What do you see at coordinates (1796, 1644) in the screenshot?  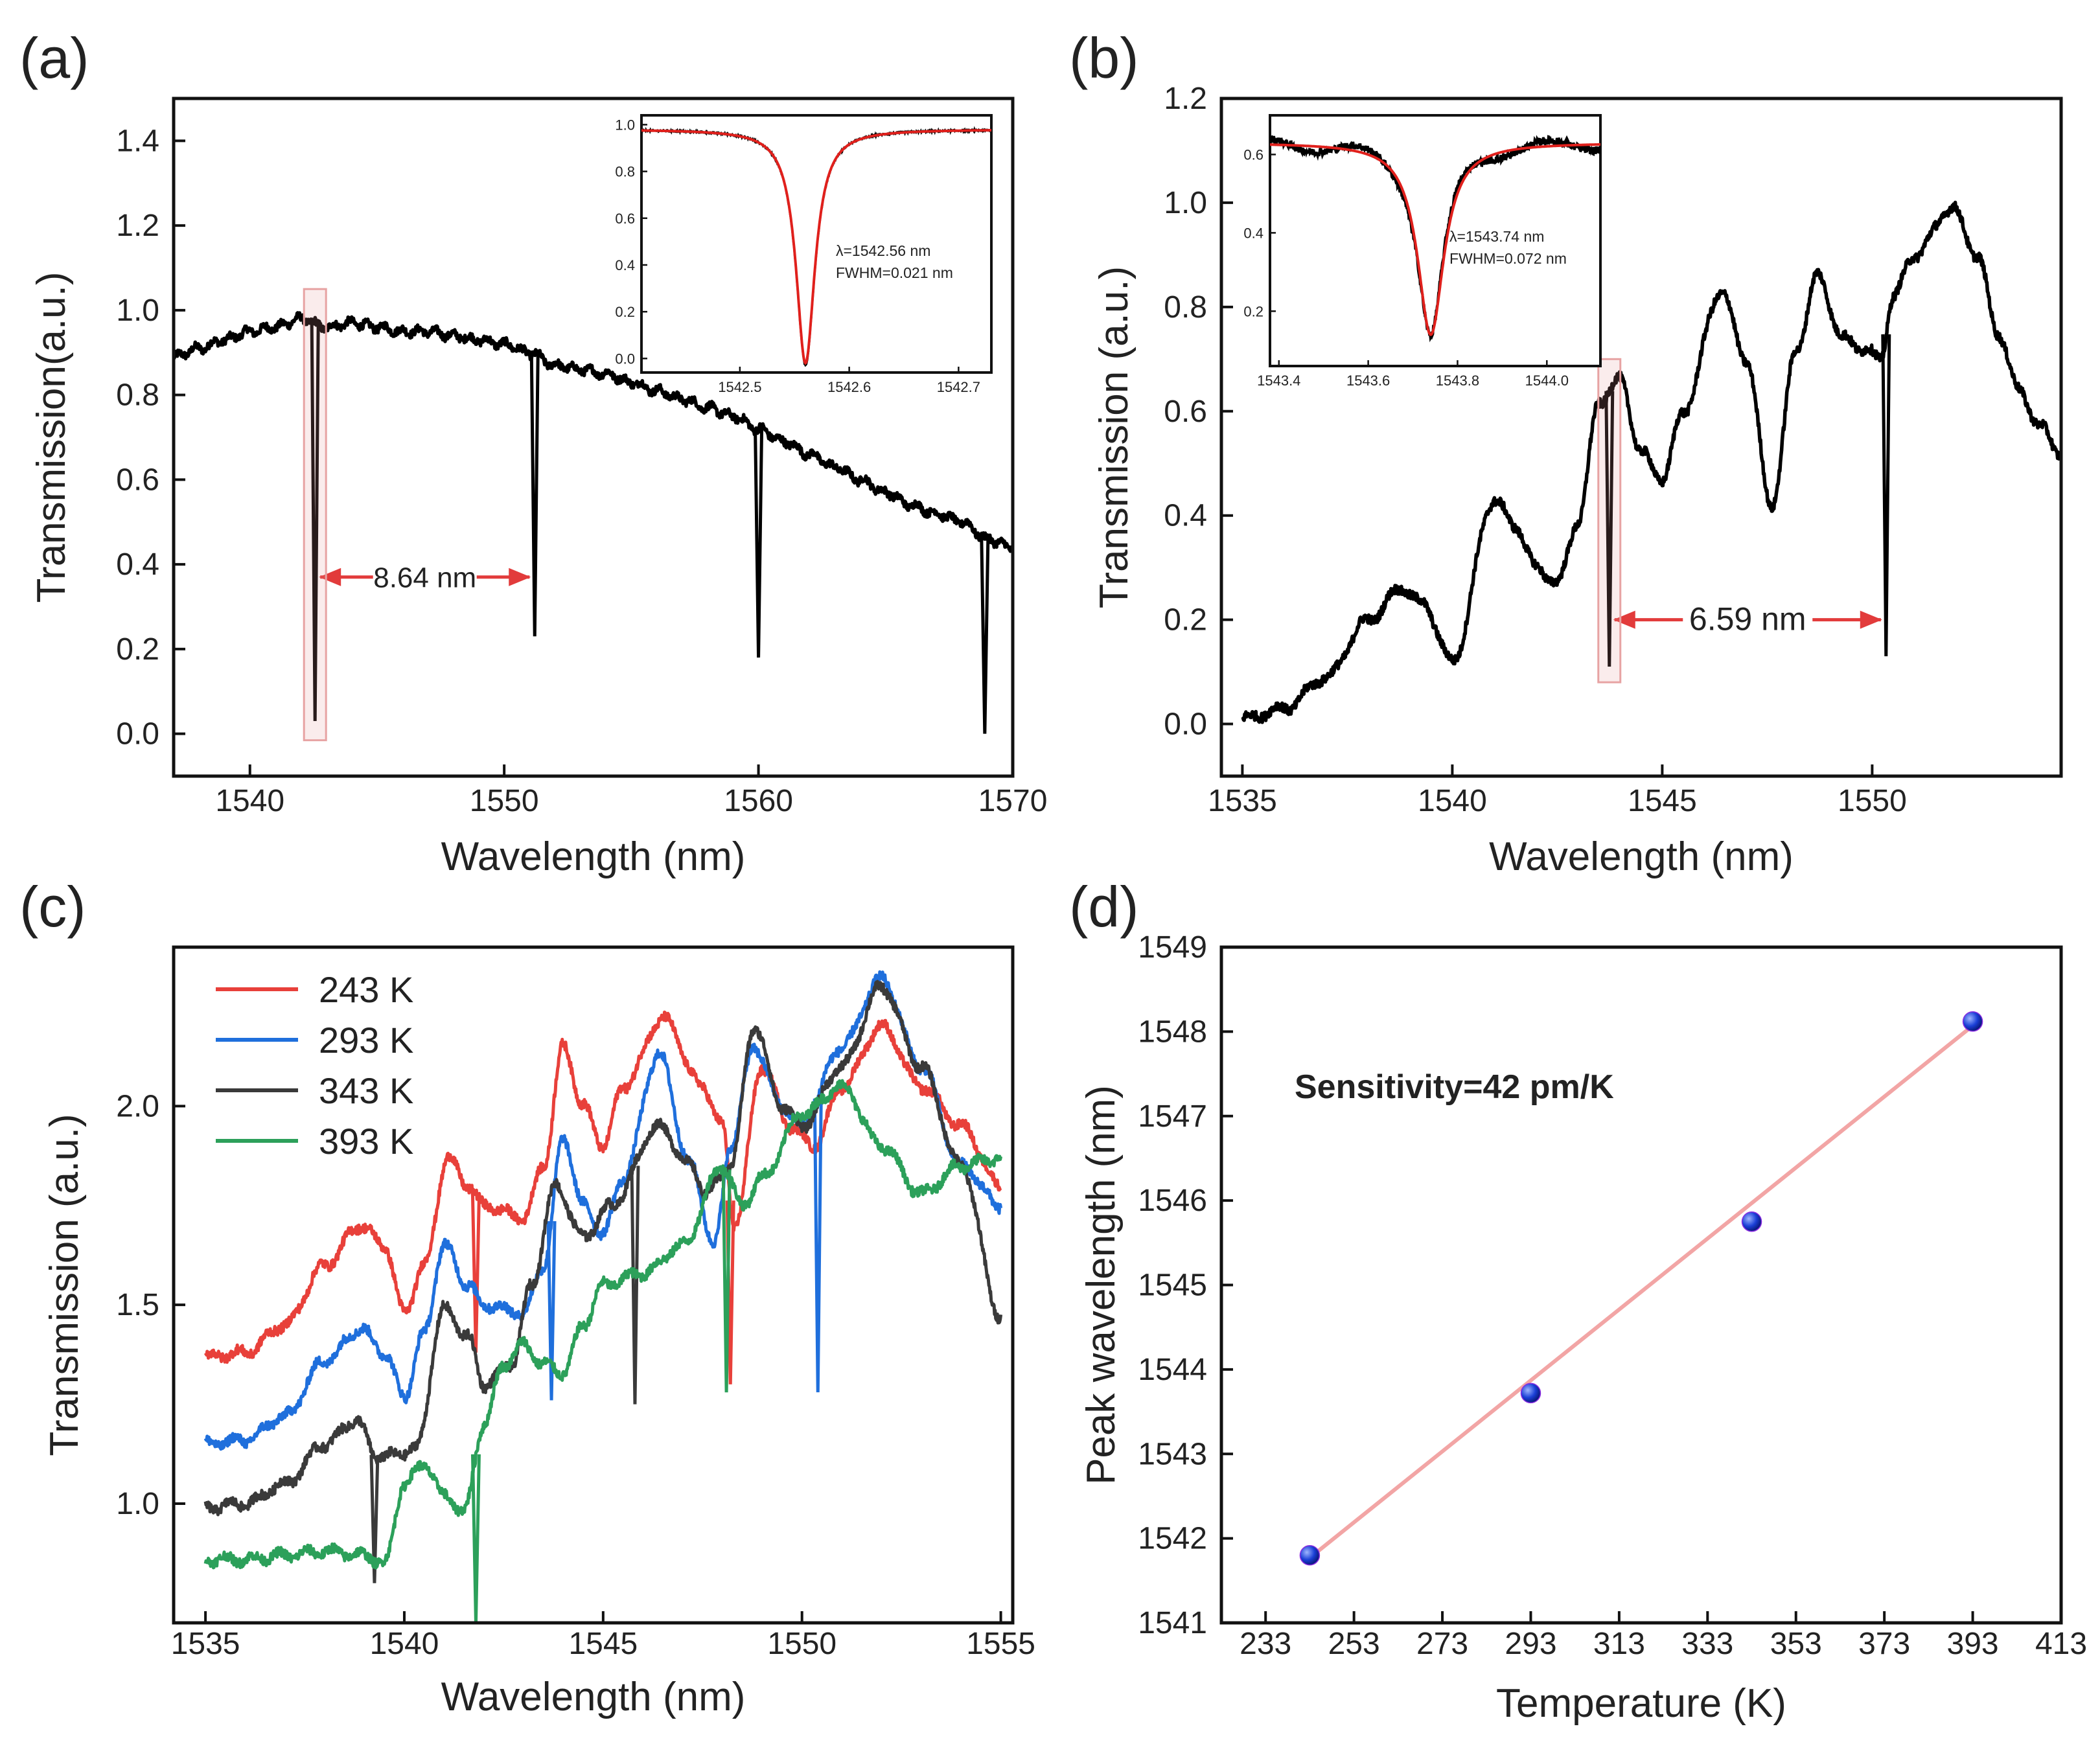 I see `x-tick-label: 353` at bounding box center [1796, 1644].